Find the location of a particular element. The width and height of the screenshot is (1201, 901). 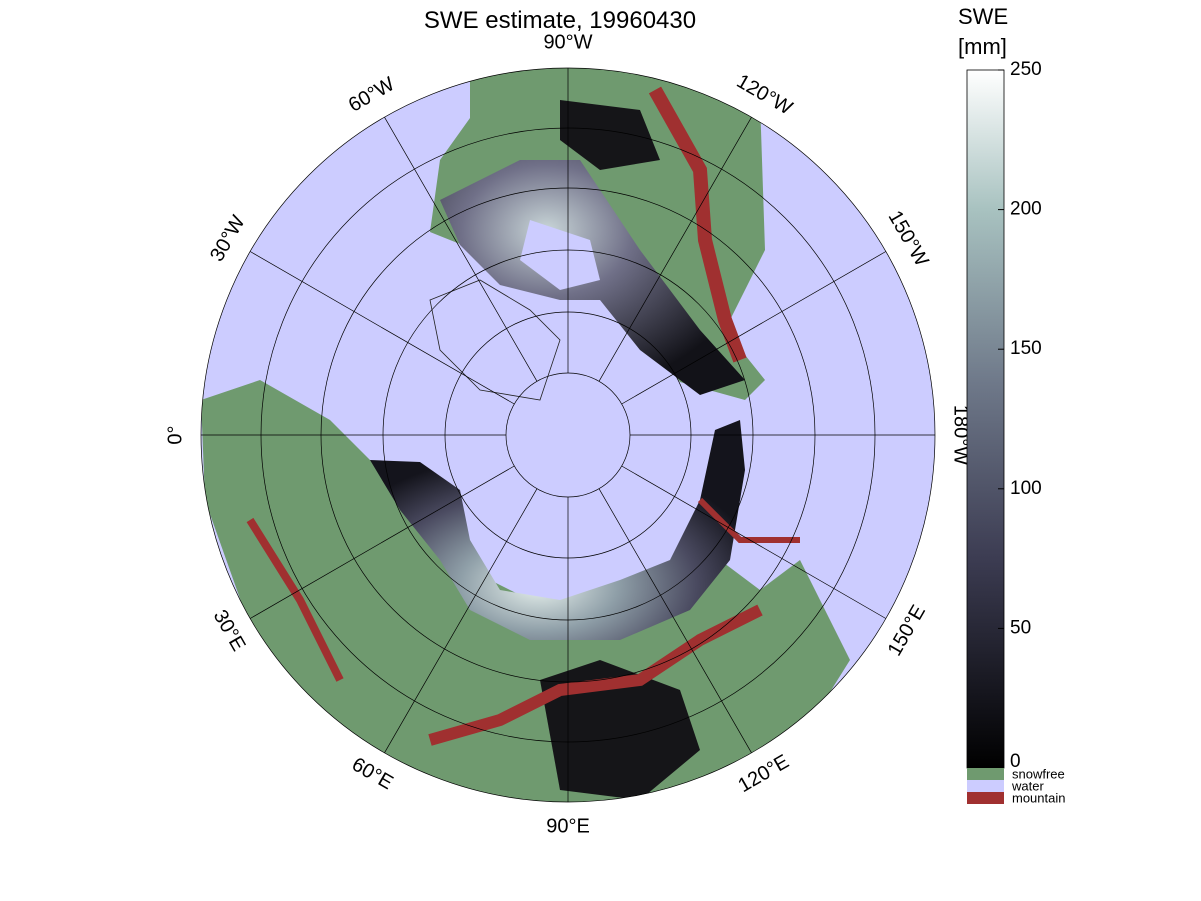

colorbar-label: [mm] is located at coordinates (982, 46).